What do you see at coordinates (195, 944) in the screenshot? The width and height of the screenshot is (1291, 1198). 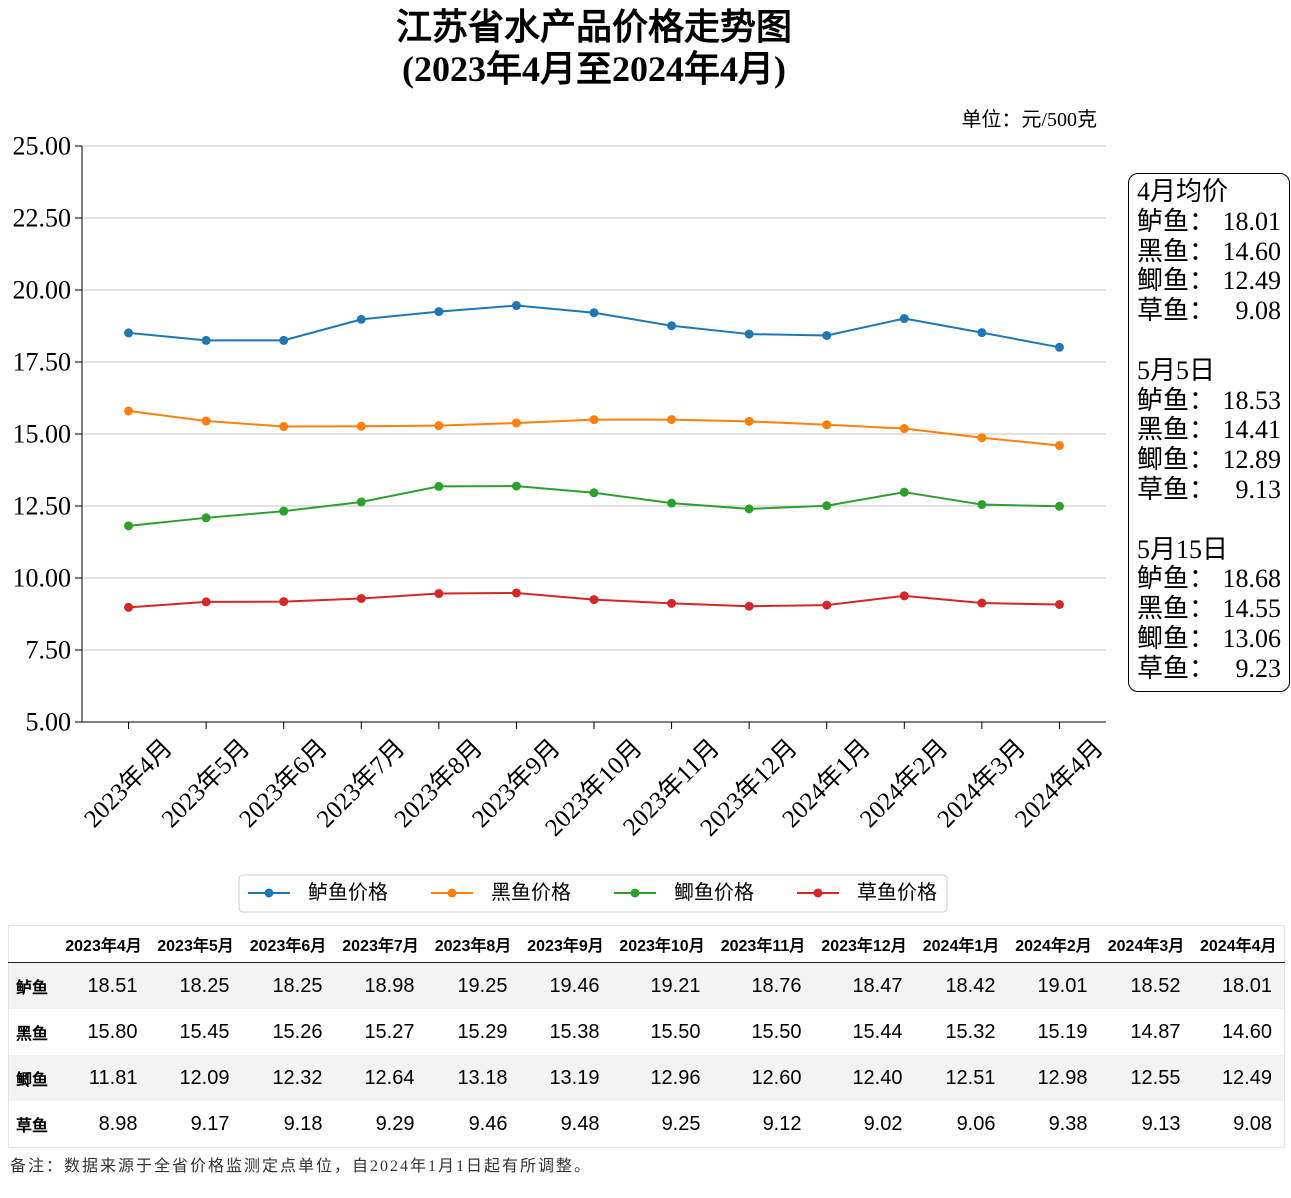 I see `table-header-cell: 2023年5月` at bounding box center [195, 944].